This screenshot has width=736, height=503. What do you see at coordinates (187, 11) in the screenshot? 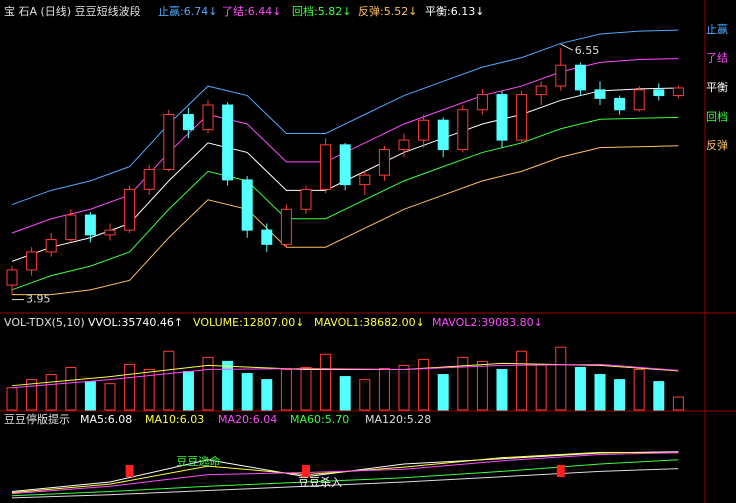
I see `legend-label: 止赢:6.74↓` at bounding box center [187, 11].